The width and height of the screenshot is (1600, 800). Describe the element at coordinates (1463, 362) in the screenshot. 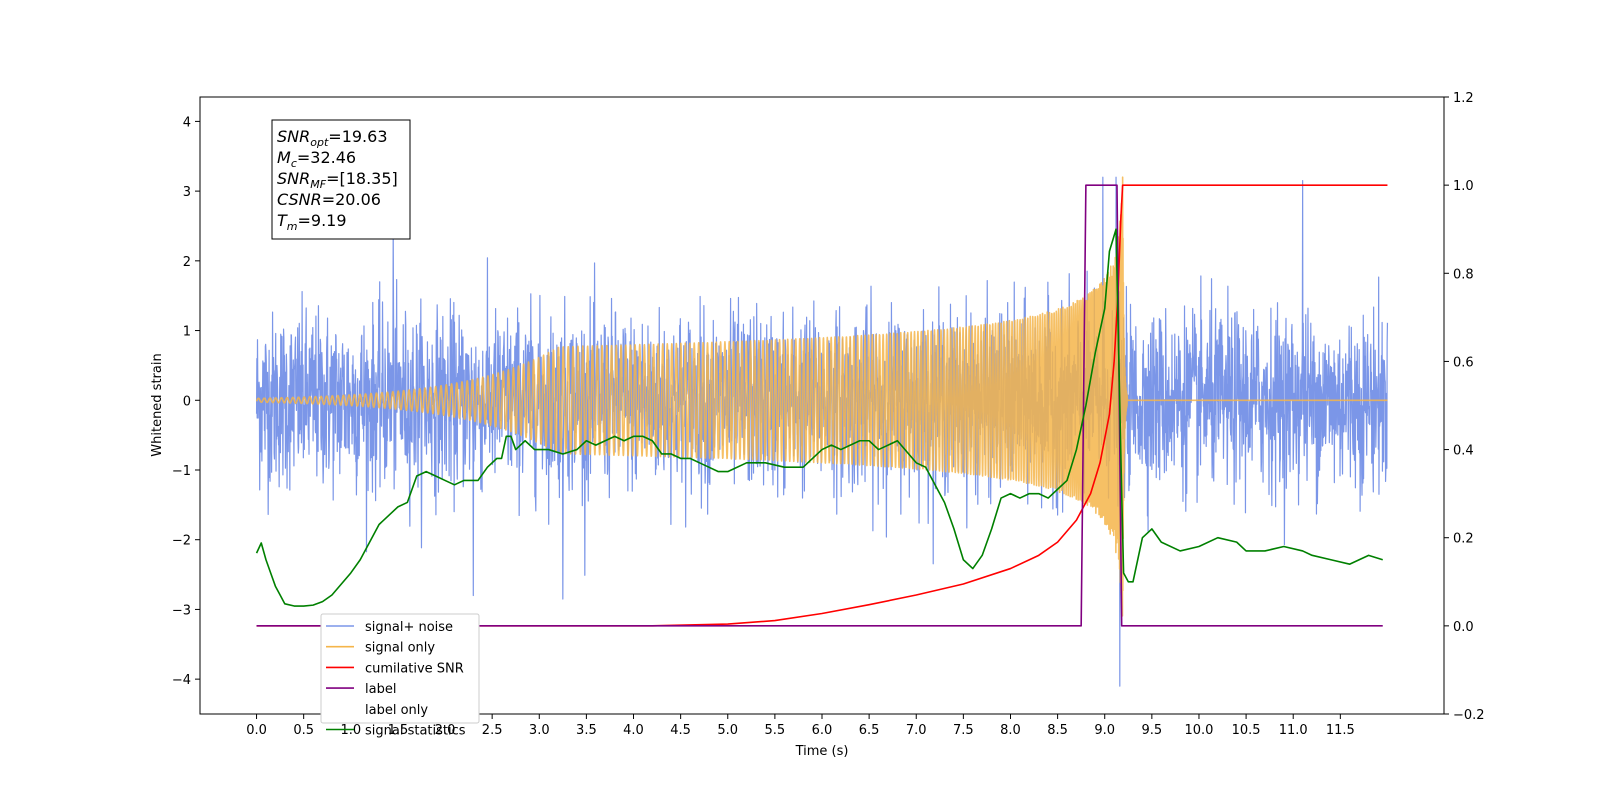

I see `right-y-tick-label: 0.6` at that location.